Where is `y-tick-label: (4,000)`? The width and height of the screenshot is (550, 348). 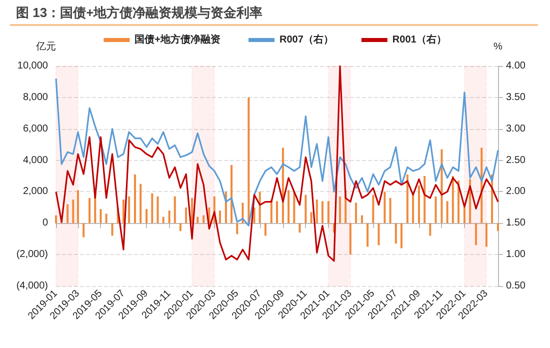 y-tick-label: (4,000) is located at coordinates (32, 286).